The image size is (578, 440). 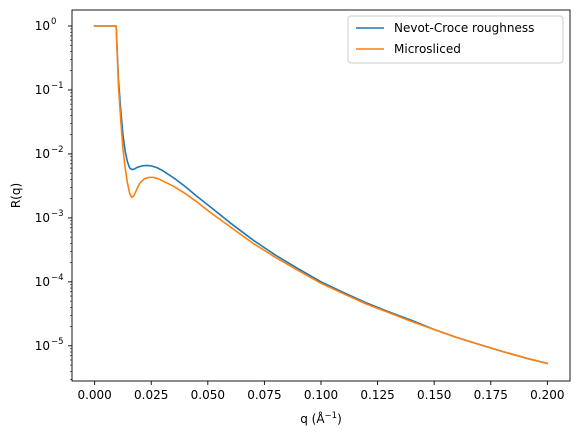 I want to click on legend: Nevot-Croce roughness Microsliced, so click(x=455, y=39).